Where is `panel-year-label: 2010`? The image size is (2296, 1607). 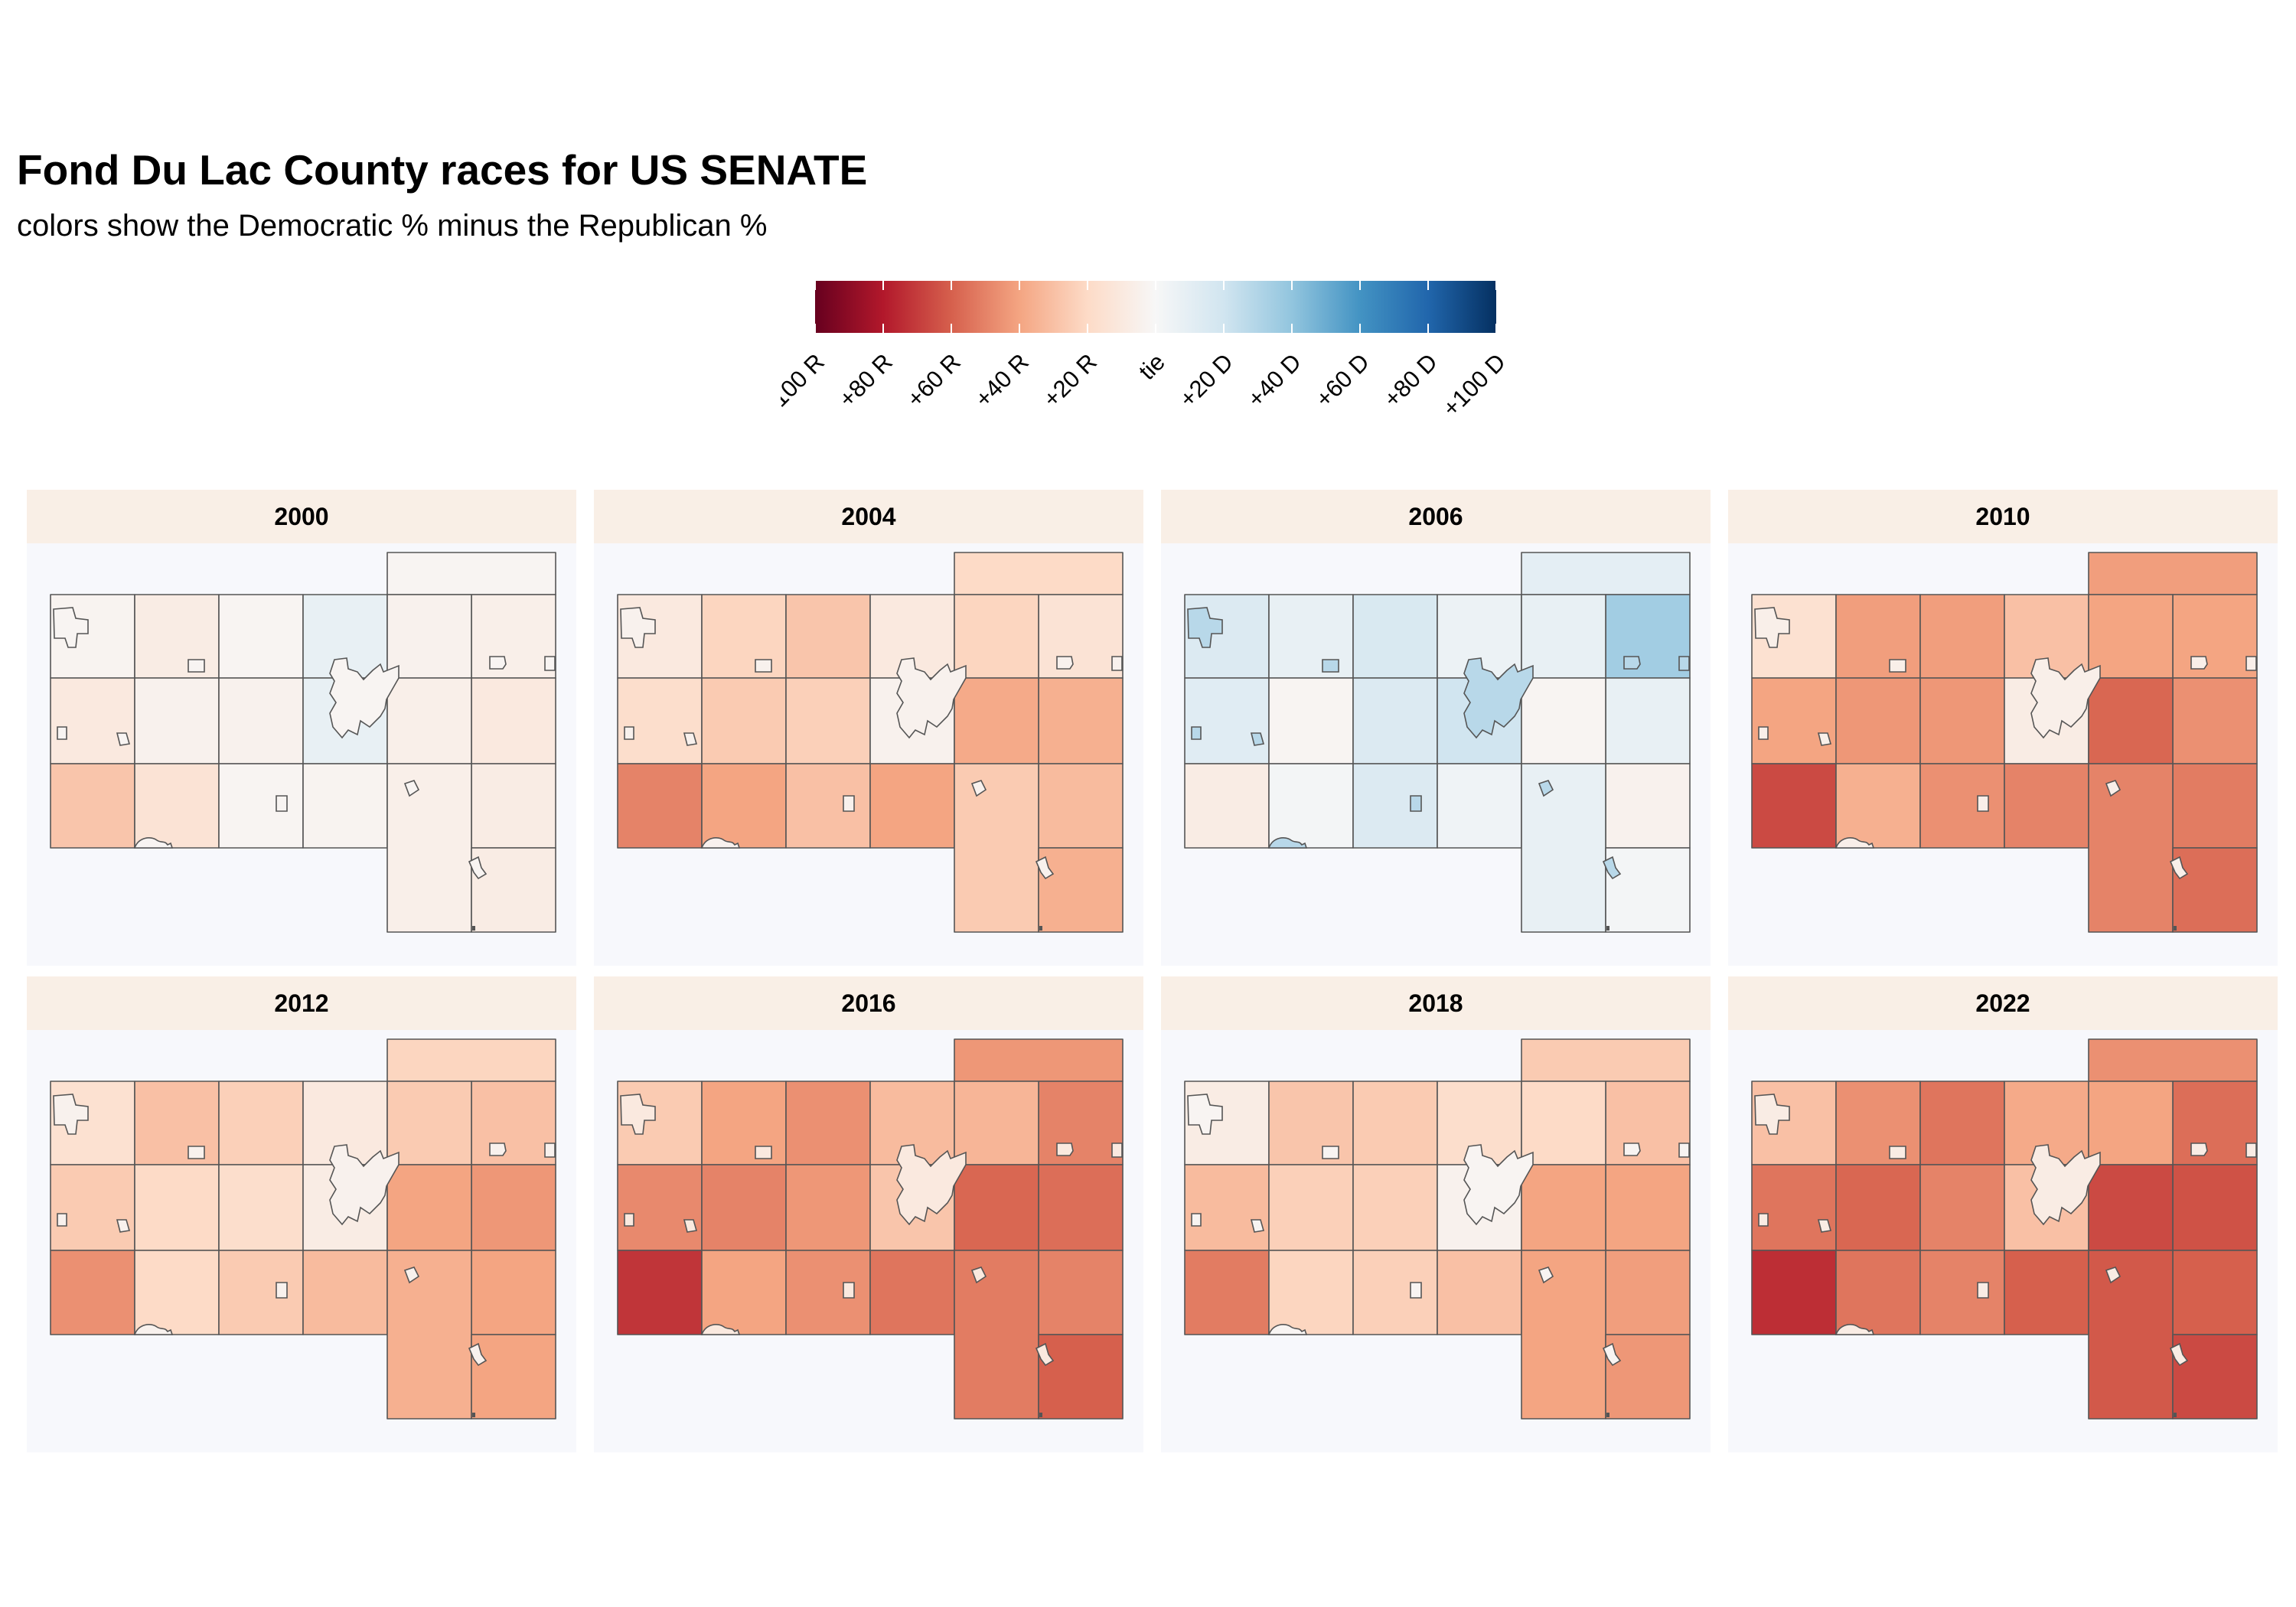 panel-year-label: 2010 is located at coordinates (2003, 516).